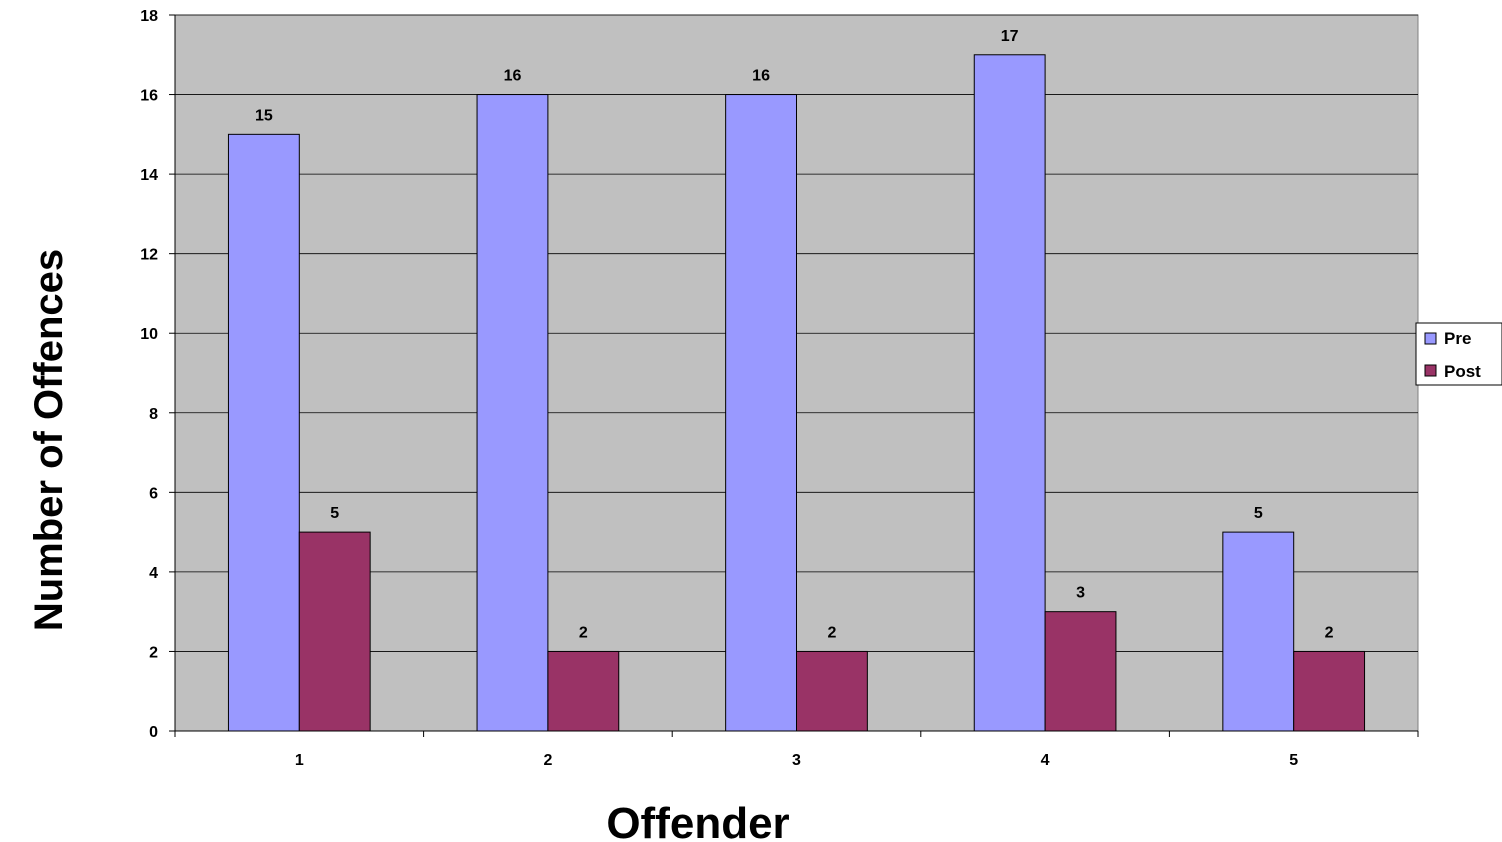 The width and height of the screenshot is (1502, 842). Describe the element at coordinates (157, 374) in the screenshot. I see `y-tick-labels: 0 2 4 6 8 10 12 14 16 18` at that location.